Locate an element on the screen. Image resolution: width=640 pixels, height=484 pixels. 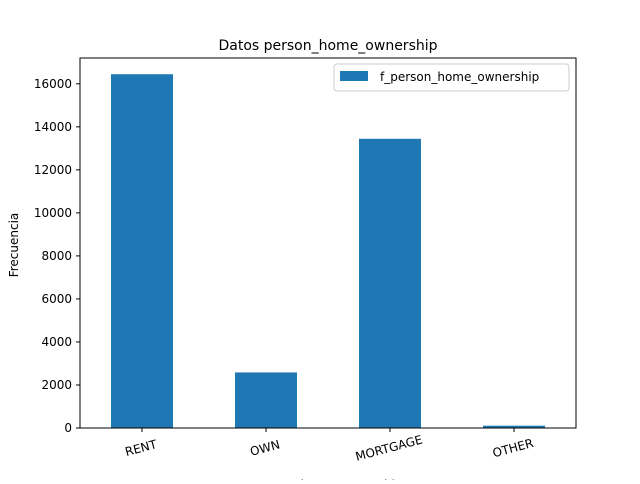
bar-other is located at coordinates (514, 426).